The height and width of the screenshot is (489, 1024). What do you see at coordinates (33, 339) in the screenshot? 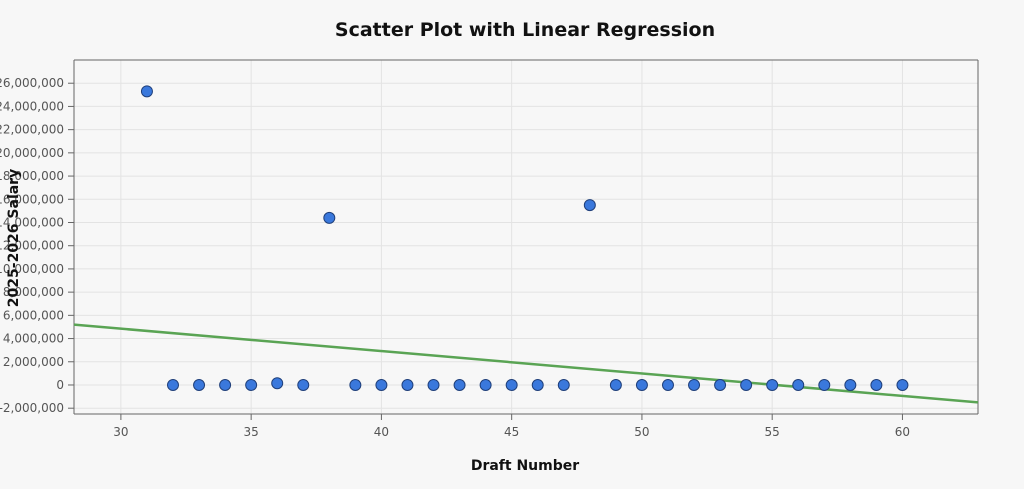
I see `y-tick-label: 4,000,000` at bounding box center [33, 339].